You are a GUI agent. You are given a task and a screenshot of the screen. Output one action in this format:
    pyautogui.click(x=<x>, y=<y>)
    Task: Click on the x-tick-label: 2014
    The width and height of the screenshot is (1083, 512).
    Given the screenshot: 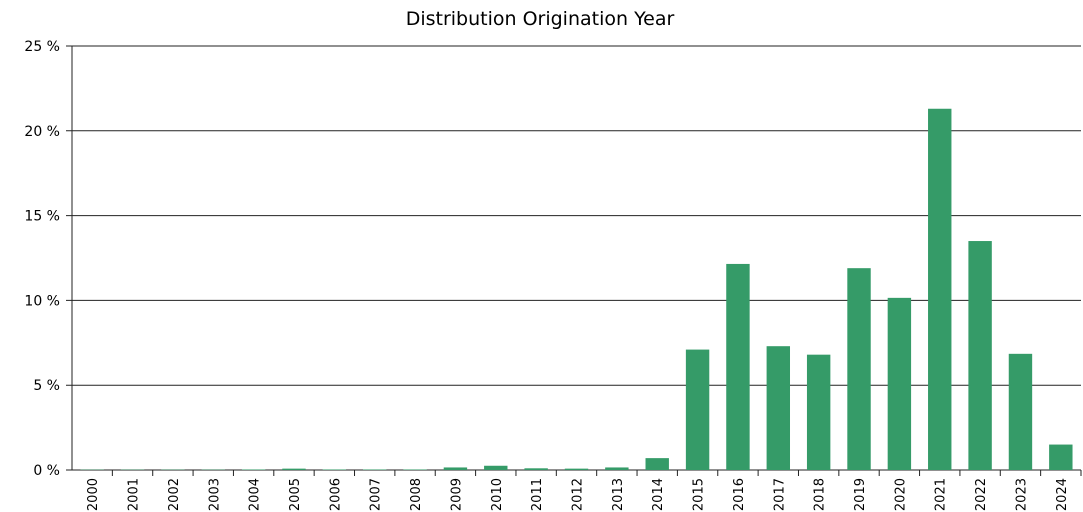 What is the action you would take?
    pyautogui.click(x=658, y=494)
    